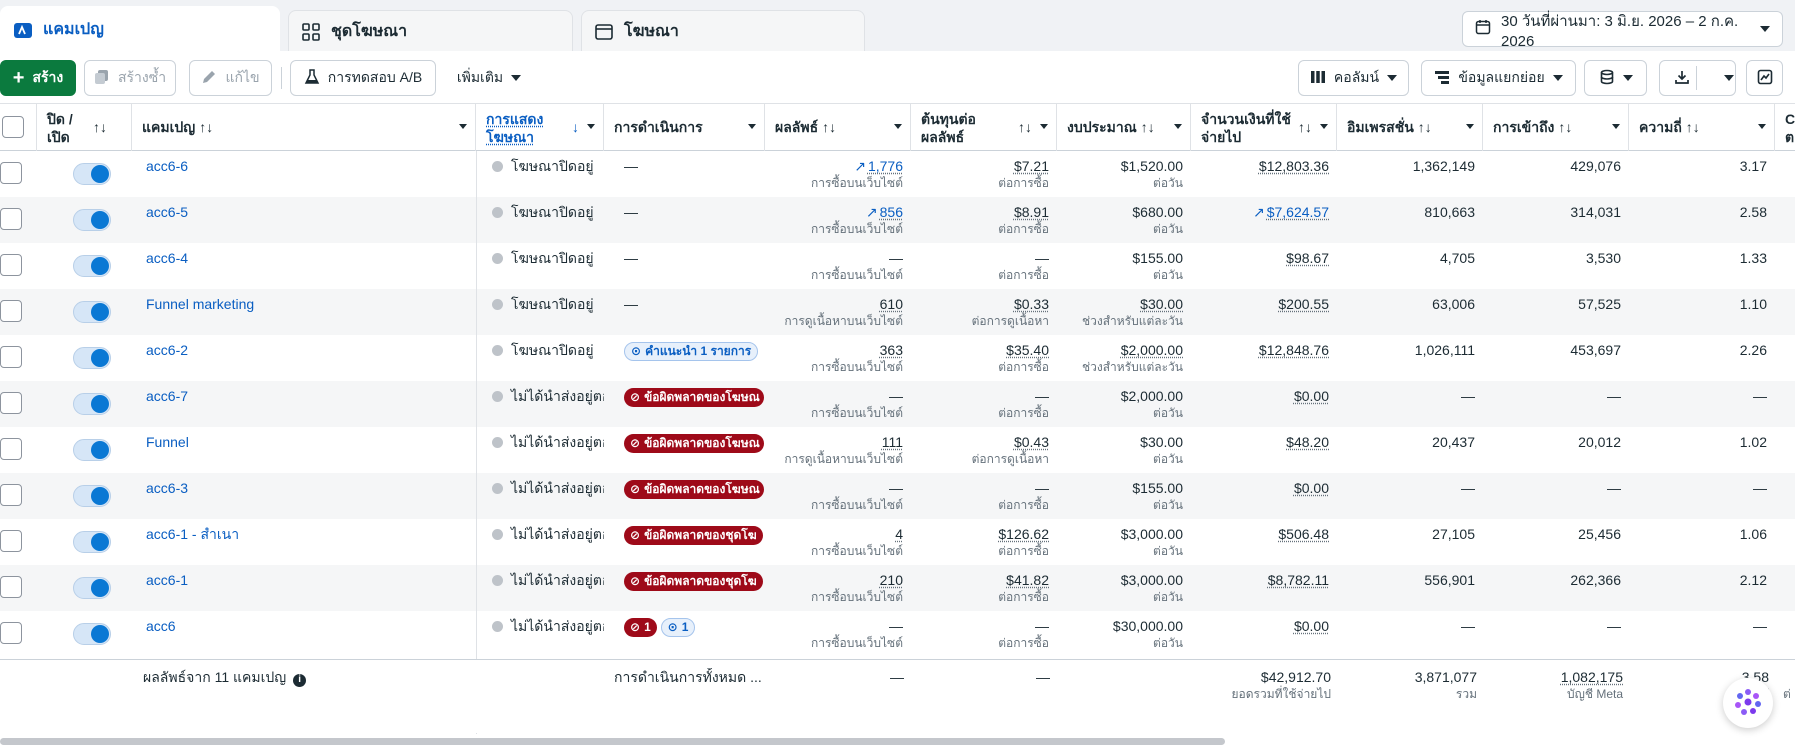 The height and width of the screenshot is (746, 1795). I want to click on result-value: 1,776, so click(885, 166).